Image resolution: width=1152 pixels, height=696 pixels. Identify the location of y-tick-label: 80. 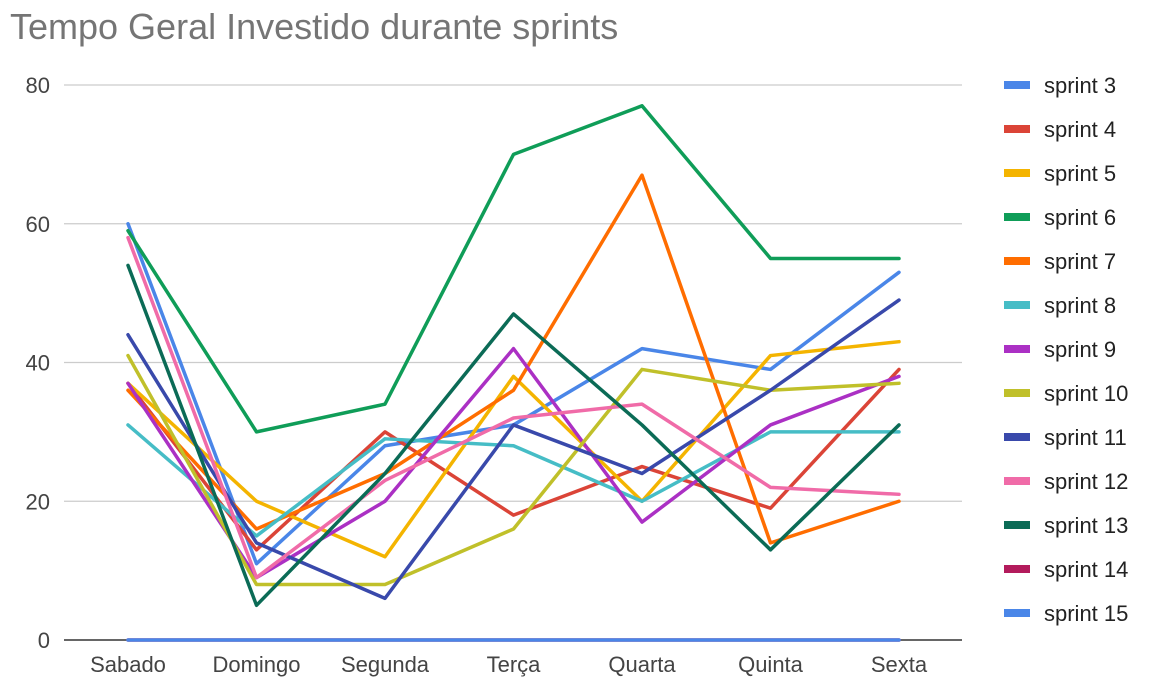
(38, 85).